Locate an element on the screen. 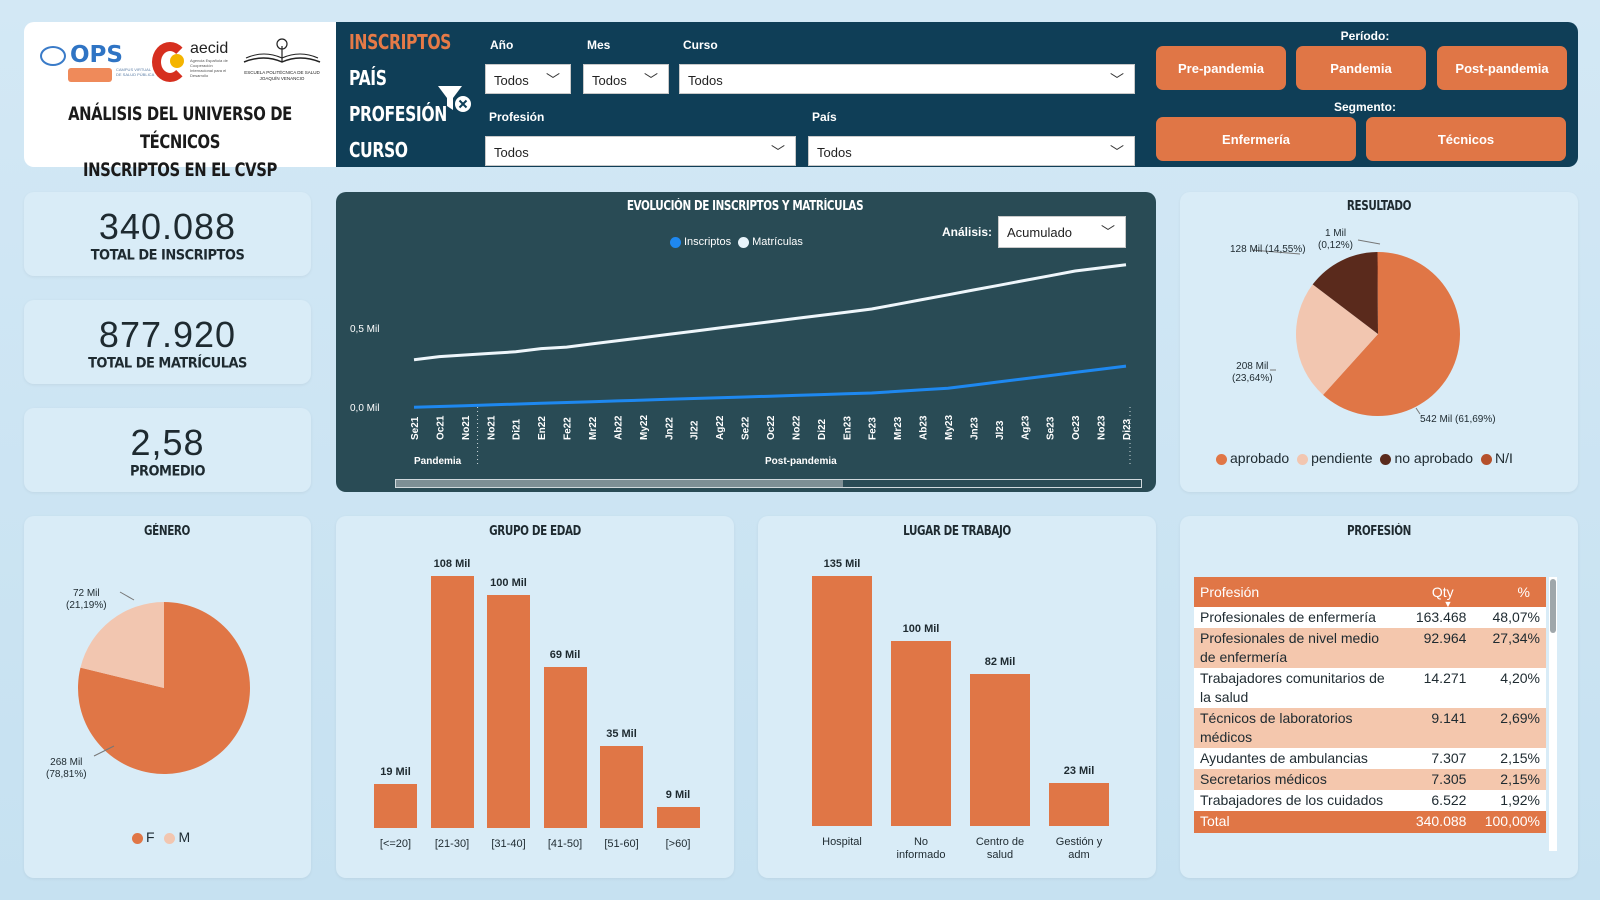 This screenshot has height=900, width=1600. category-line: Centro de is located at coordinates (1000, 842).